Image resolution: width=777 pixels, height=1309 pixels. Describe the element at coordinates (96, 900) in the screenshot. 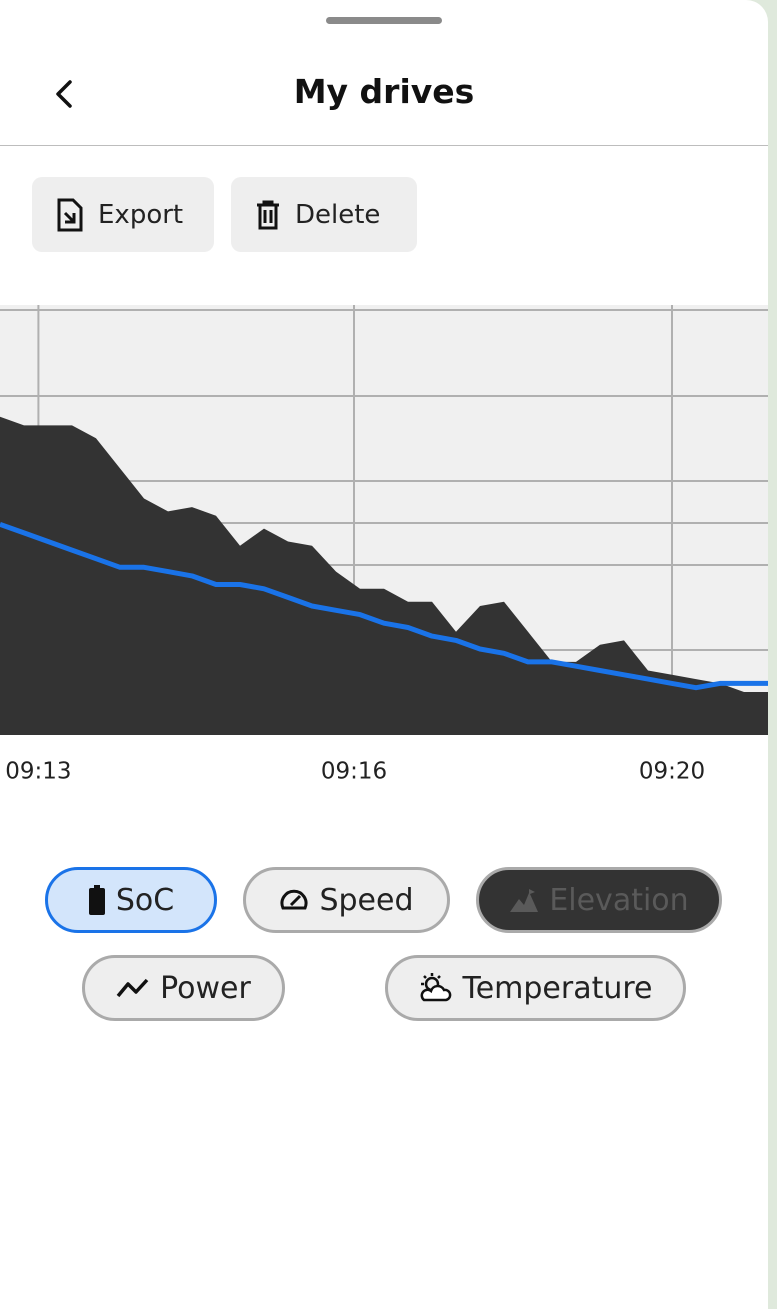

I see `battery-icon` at that location.